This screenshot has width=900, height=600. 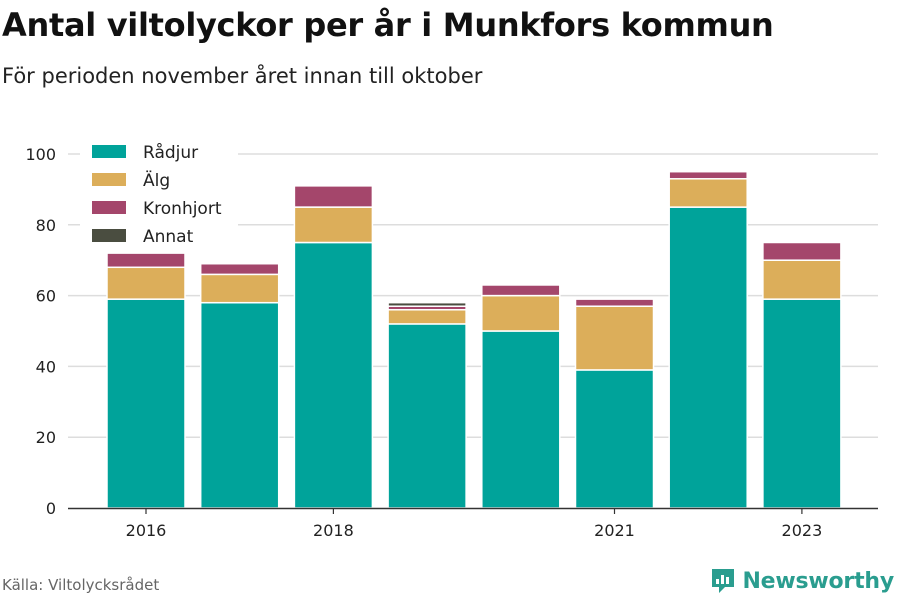 What do you see at coordinates (40, 154) in the screenshot?
I see `y-tick-label: 100` at bounding box center [40, 154].